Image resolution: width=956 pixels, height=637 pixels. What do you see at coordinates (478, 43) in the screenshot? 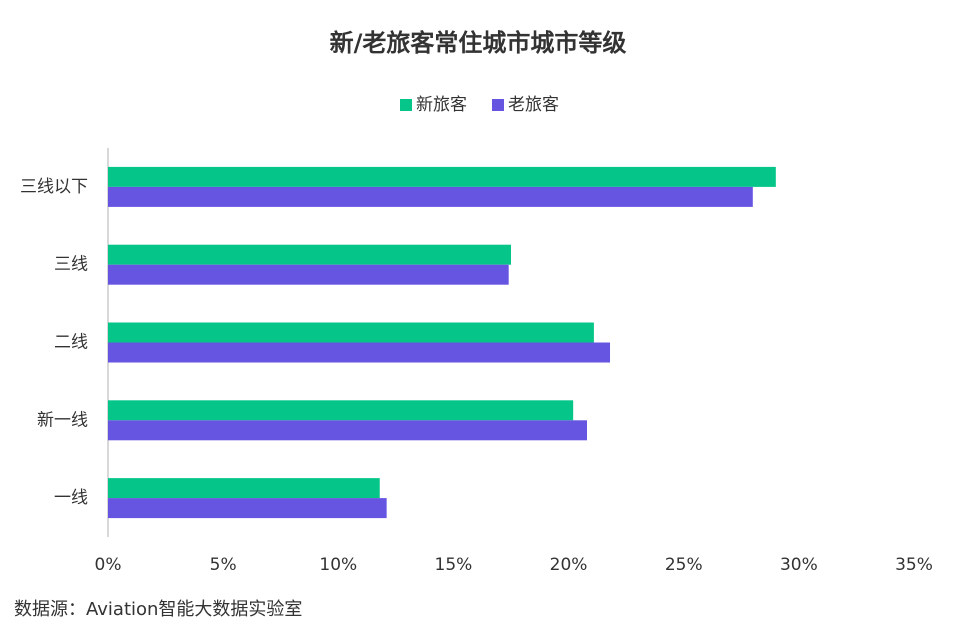
I see `chart-title: 新/老旅客常住城市城市等级` at bounding box center [478, 43].